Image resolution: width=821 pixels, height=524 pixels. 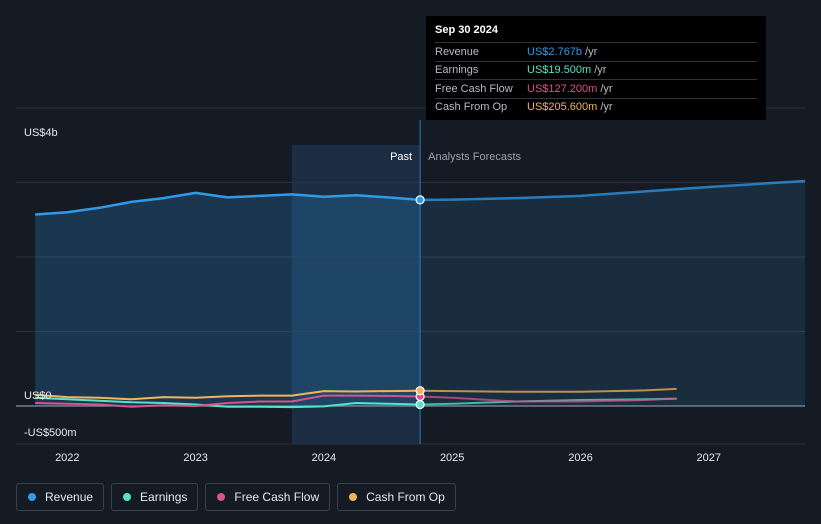 What do you see at coordinates (277, 497) in the screenshot?
I see `legend-label: Free Cash Flow` at bounding box center [277, 497].